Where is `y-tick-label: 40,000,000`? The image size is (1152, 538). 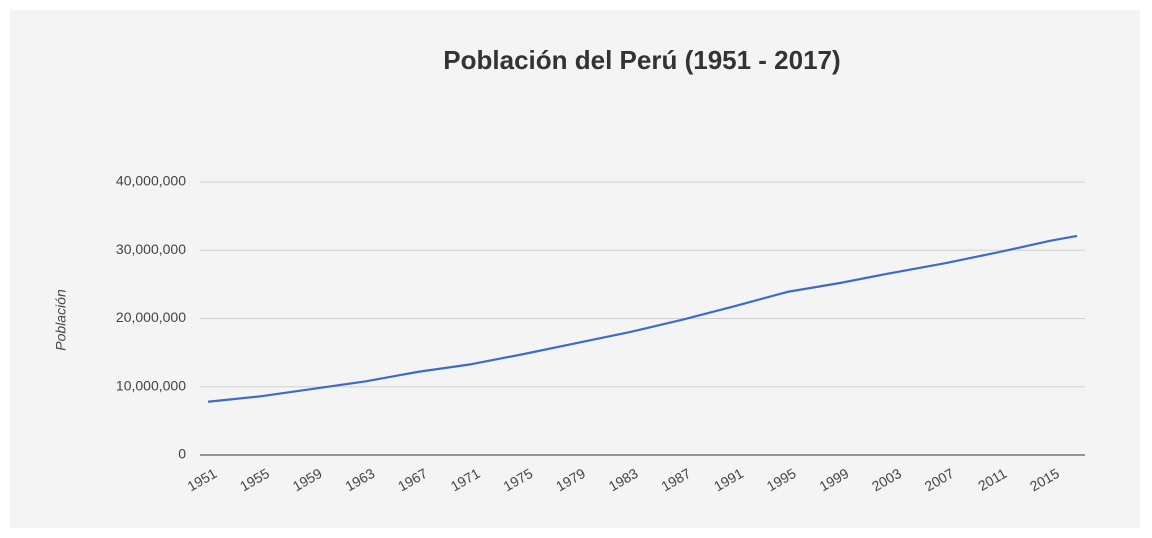 y-tick-label: 40,000,000 is located at coordinates (151, 181).